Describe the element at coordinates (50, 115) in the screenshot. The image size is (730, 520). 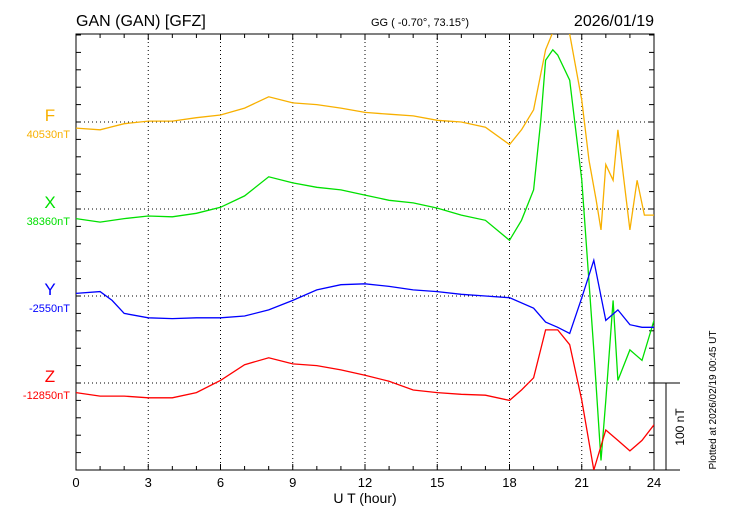
I see `component-label-f: F` at that location.